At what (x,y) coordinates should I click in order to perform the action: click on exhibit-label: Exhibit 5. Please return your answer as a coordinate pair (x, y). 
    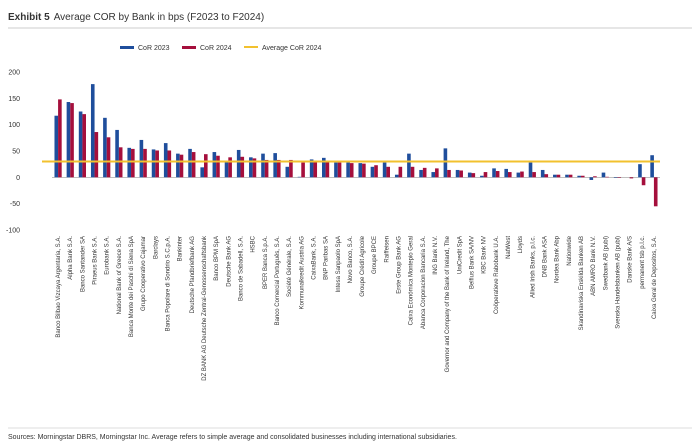
    Looking at the image, I should click on (29, 17).